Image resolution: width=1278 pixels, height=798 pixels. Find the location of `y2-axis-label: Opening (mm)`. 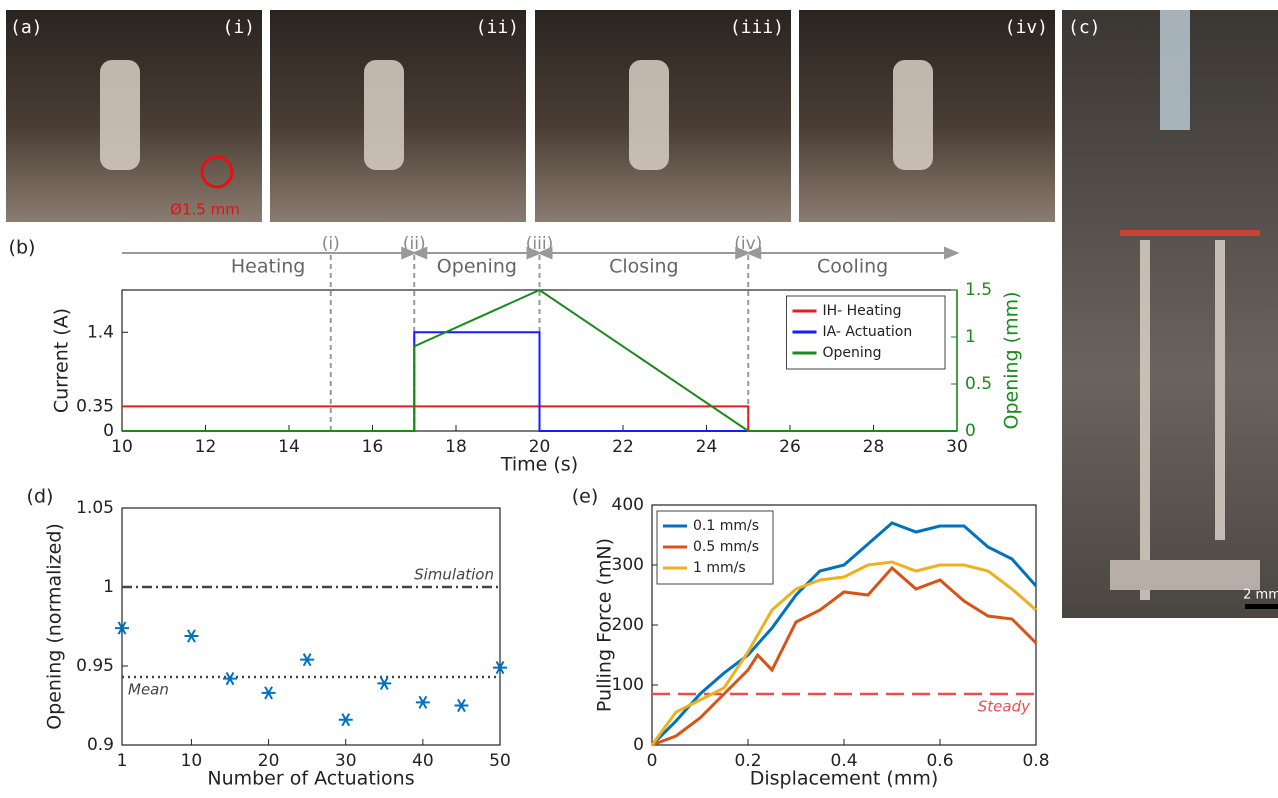

y2-axis-label: Opening (mm) is located at coordinates (1012, 360).